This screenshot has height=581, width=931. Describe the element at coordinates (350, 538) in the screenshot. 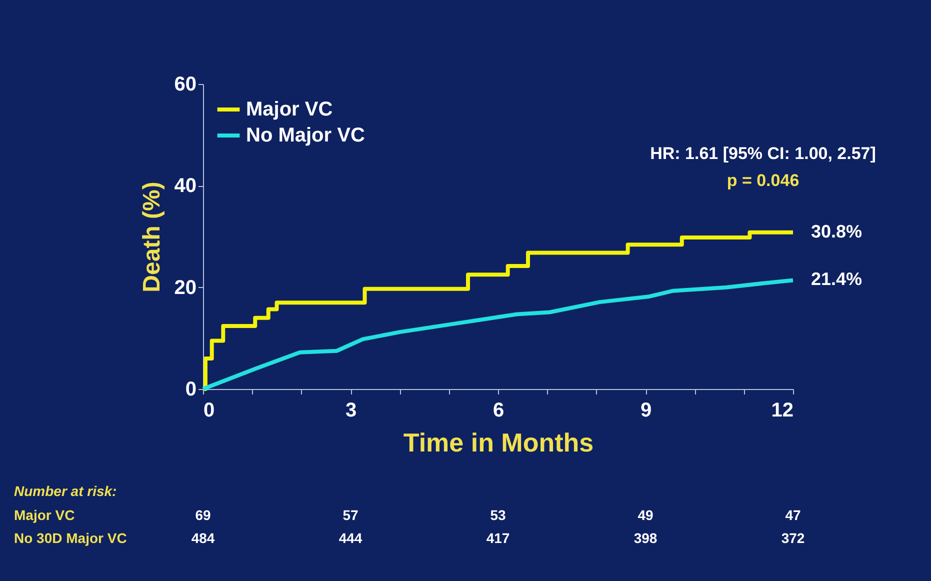

I see `text: 444` at that location.